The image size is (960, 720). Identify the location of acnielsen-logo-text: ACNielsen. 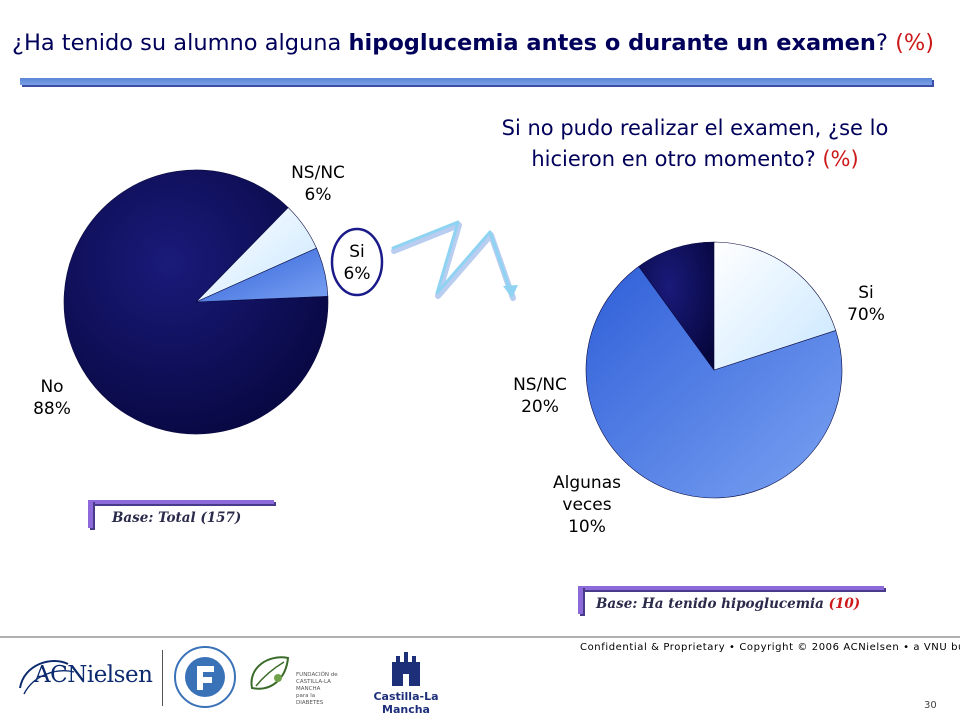
(93, 675).